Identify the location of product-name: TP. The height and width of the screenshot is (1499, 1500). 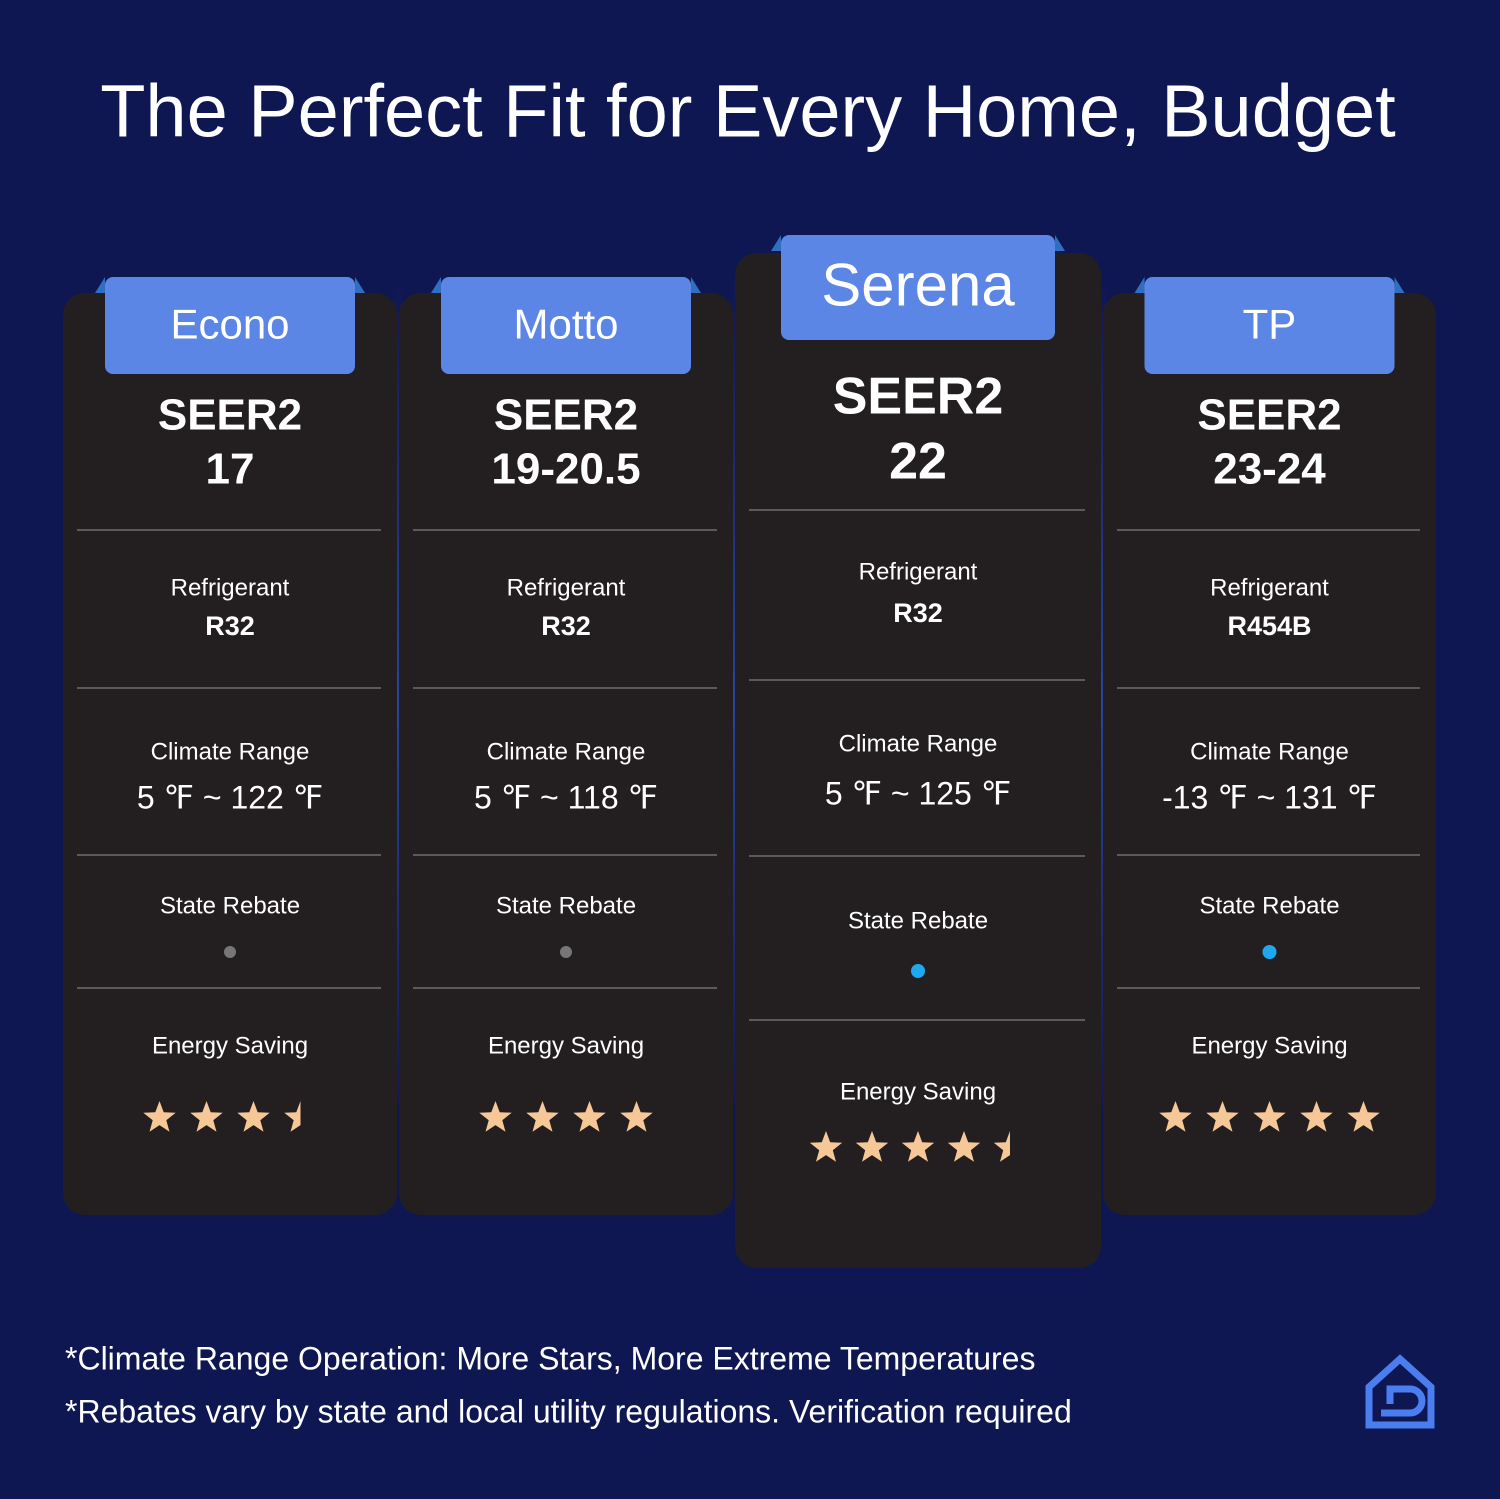
(1270, 324).